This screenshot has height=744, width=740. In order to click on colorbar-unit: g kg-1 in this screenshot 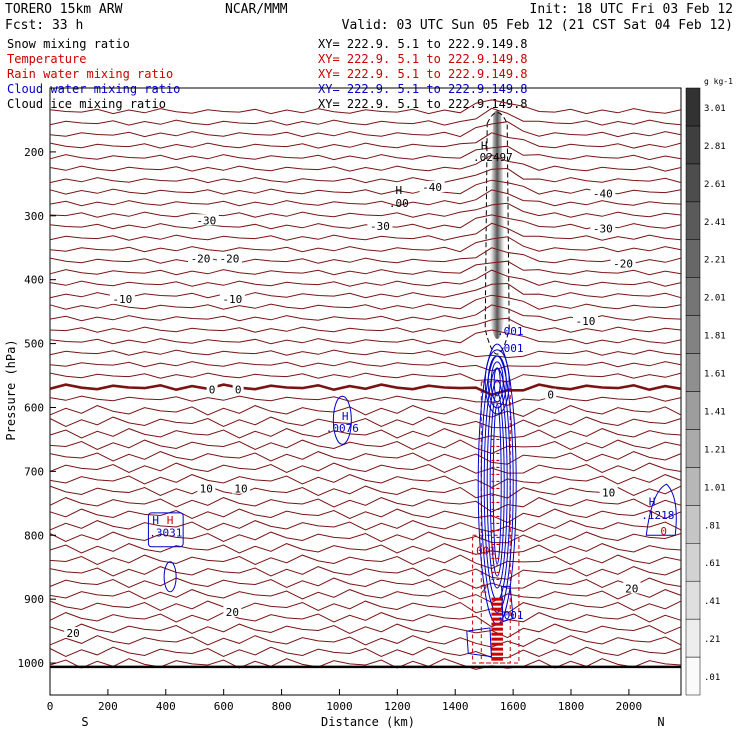, I will do `click(718, 81)`.